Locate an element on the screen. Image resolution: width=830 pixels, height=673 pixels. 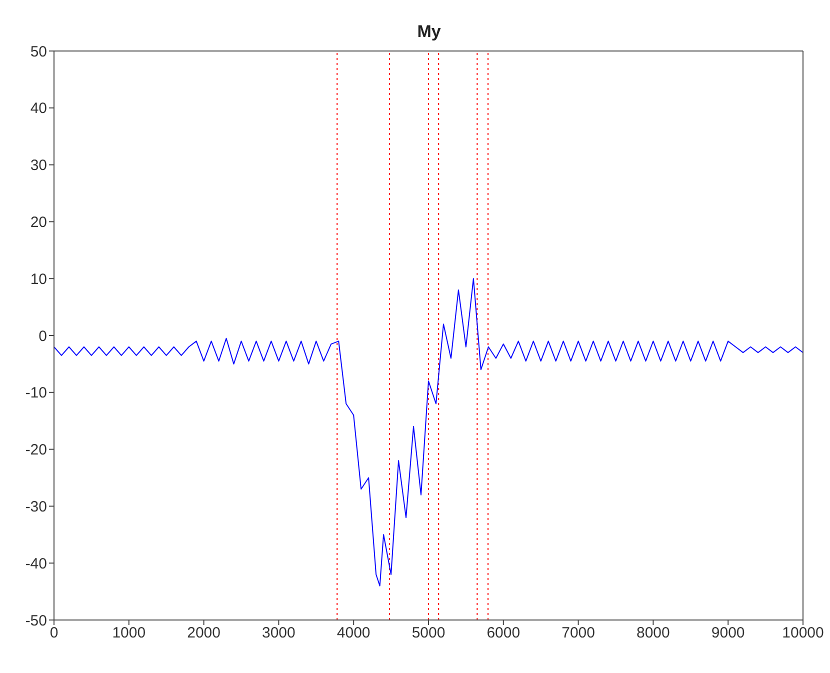
x-tick-label: 2000 is located at coordinates (203, 633).